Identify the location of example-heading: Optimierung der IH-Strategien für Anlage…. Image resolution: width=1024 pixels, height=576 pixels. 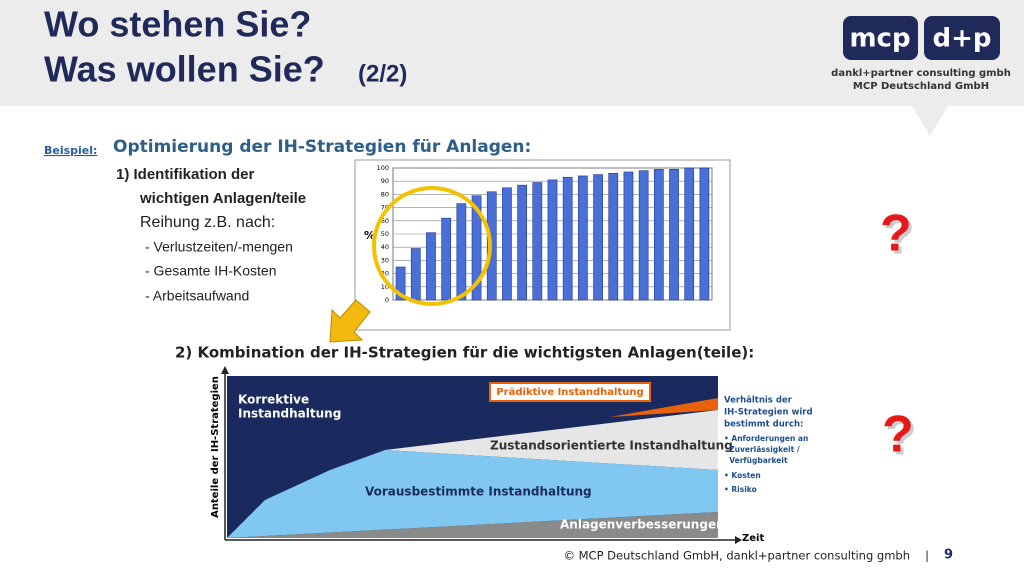
(322, 147).